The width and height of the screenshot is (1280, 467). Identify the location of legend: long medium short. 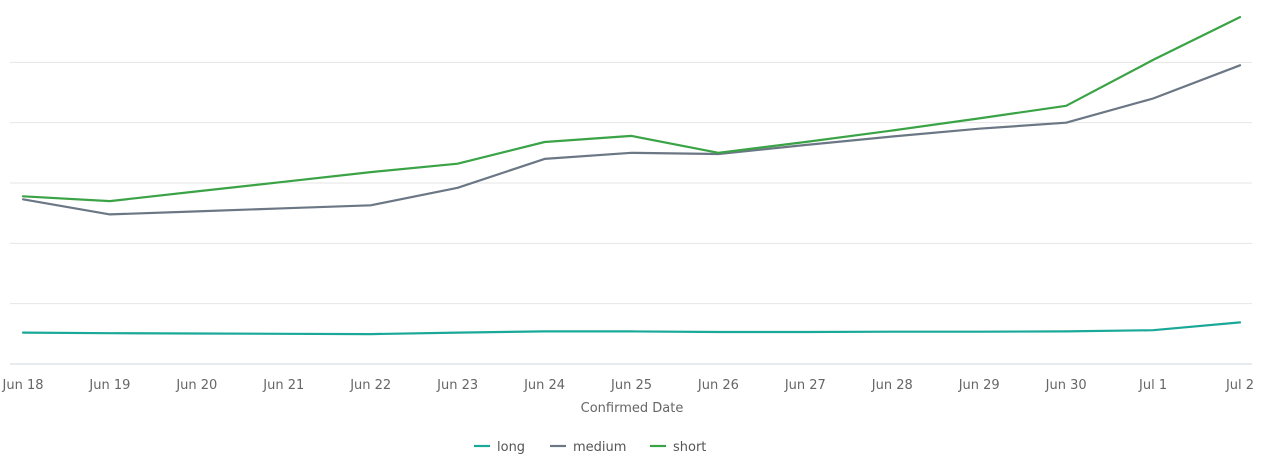
(590, 447).